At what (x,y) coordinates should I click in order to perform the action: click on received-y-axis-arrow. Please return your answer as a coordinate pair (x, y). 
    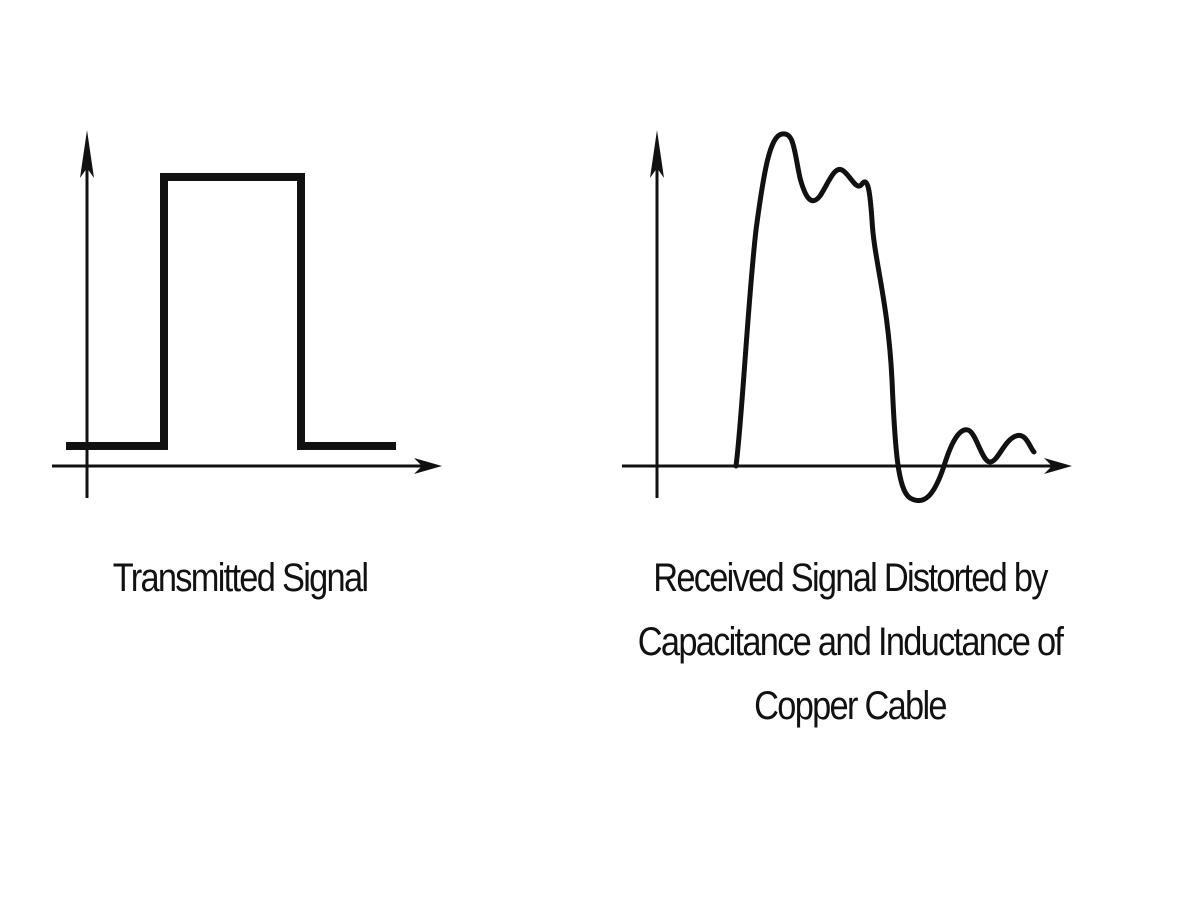
    Looking at the image, I should click on (657, 154).